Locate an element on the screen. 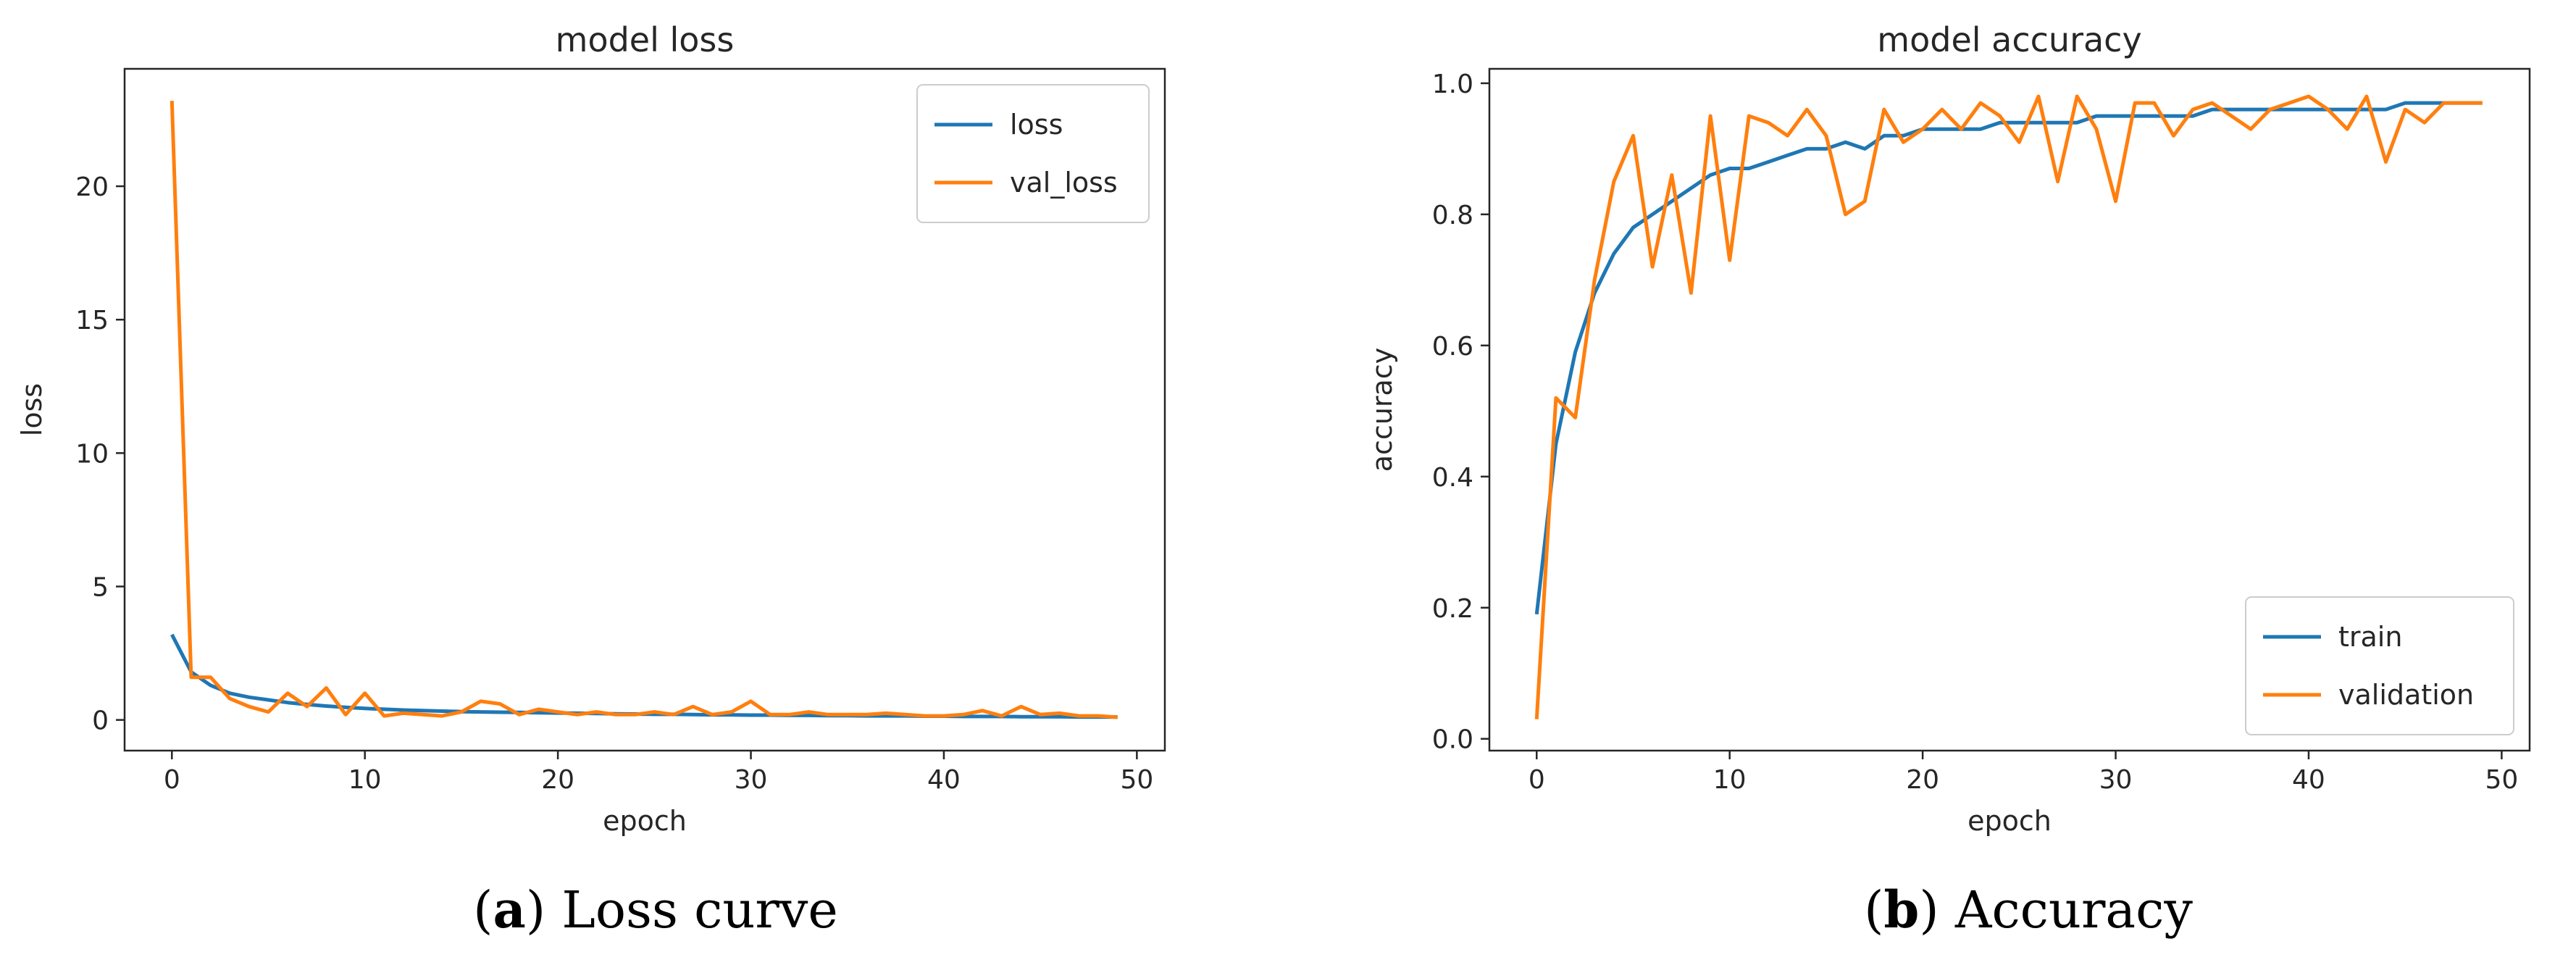 The height and width of the screenshot is (960, 2576). y-axis-label: loss is located at coordinates (32, 409).